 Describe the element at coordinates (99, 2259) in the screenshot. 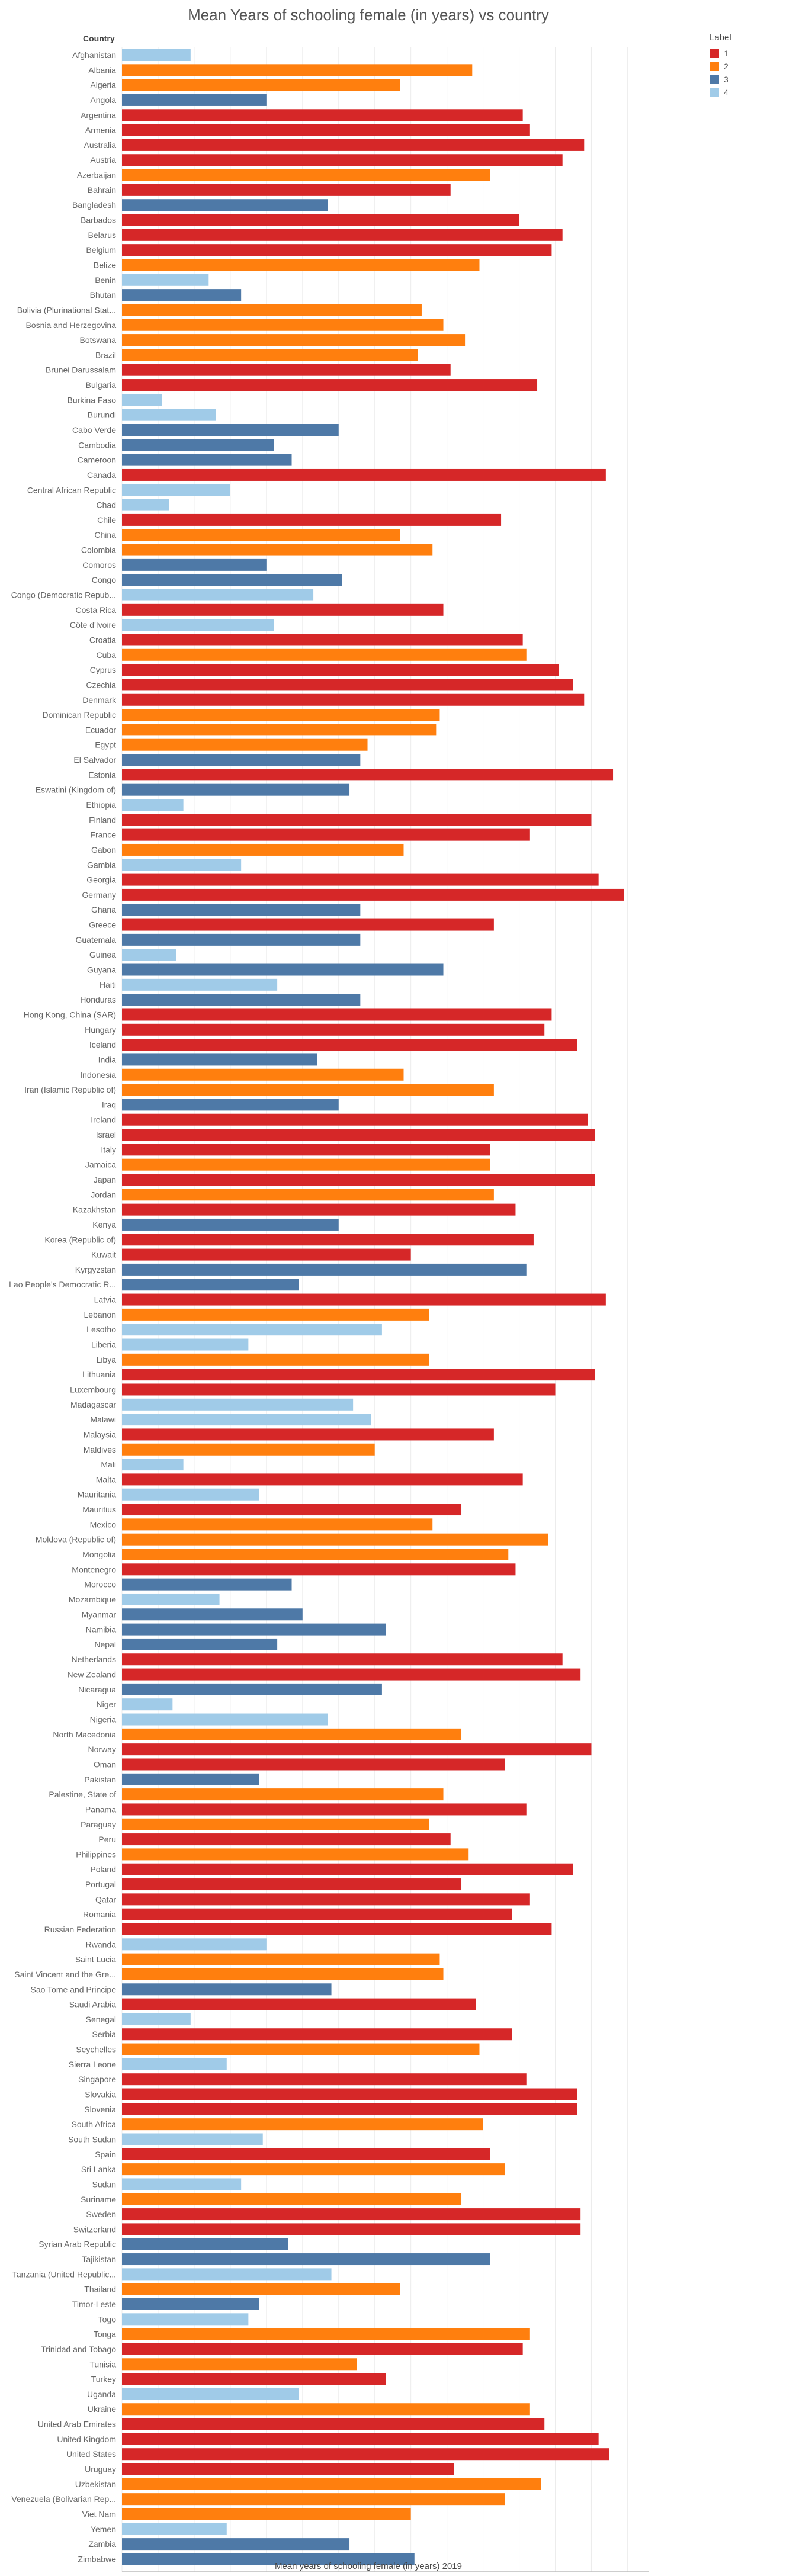

I see `country-label: Tajikistan` at that location.